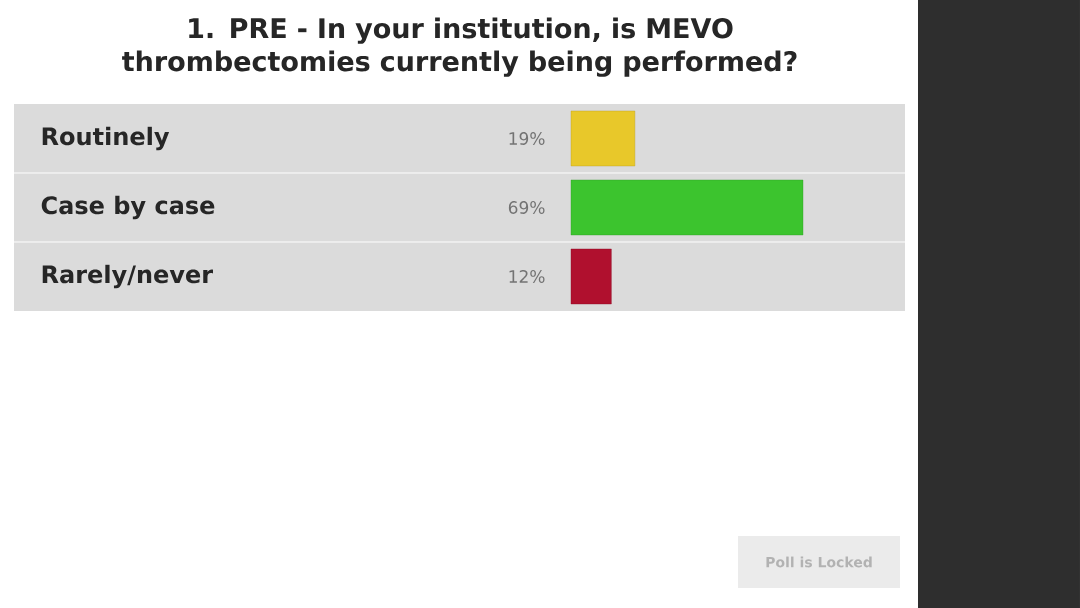 The width and height of the screenshot is (1080, 608). What do you see at coordinates (128, 276) in the screenshot?
I see `y-tick-label: Rarely/never` at bounding box center [128, 276].